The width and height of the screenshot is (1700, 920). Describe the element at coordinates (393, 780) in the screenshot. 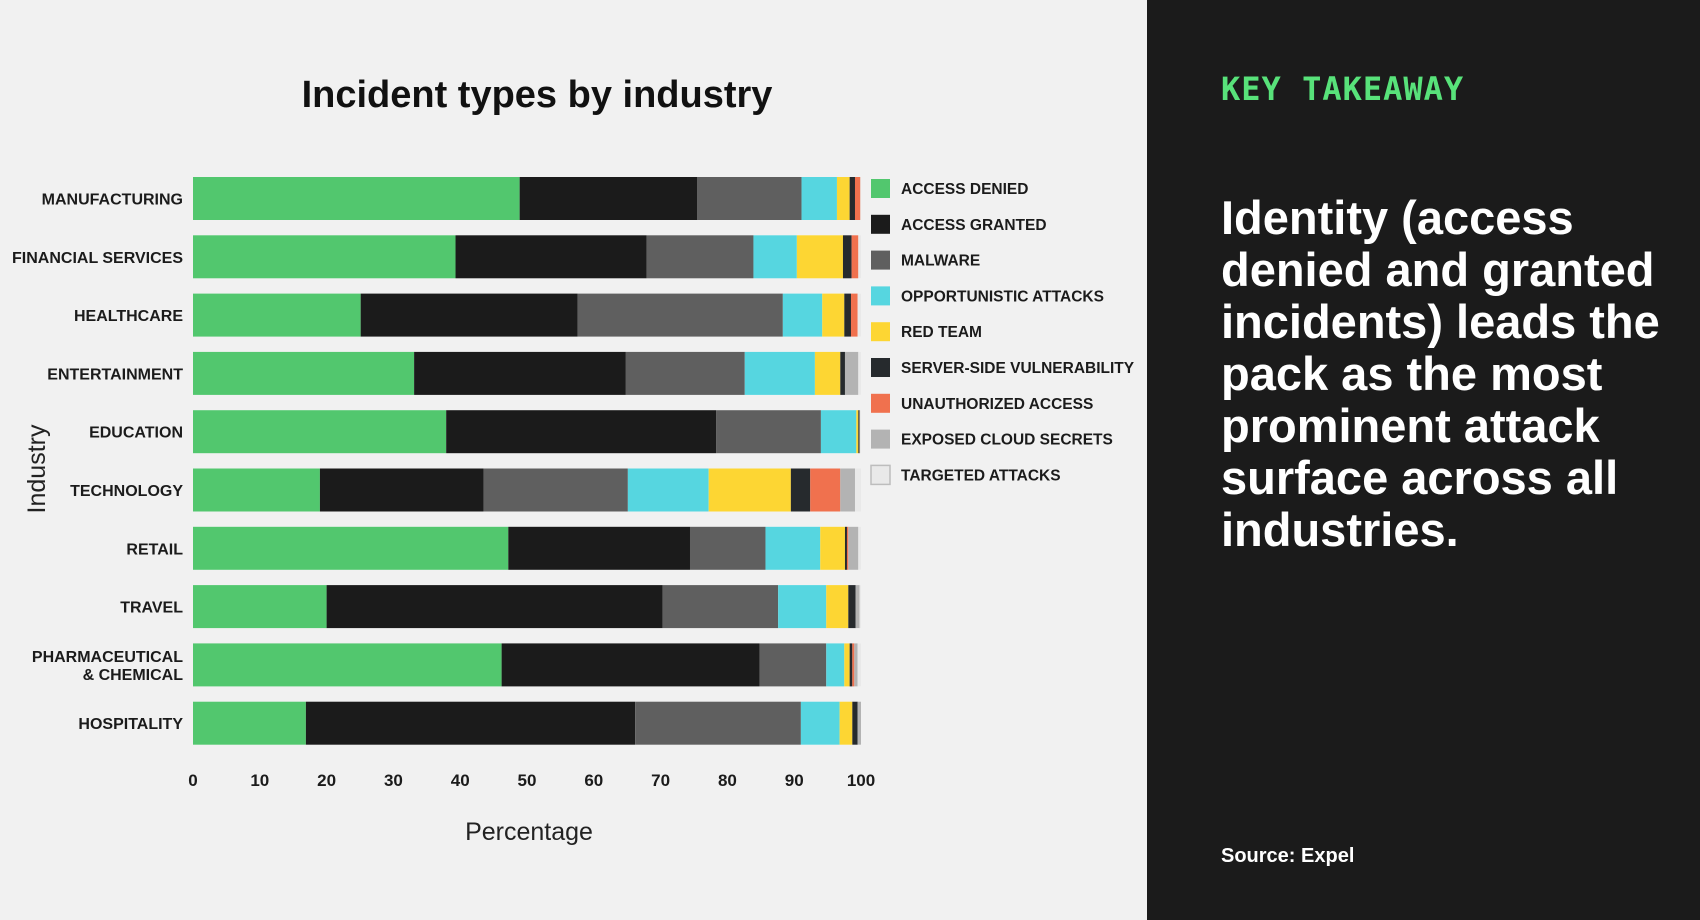

I see `x-tick-label: 30` at that location.